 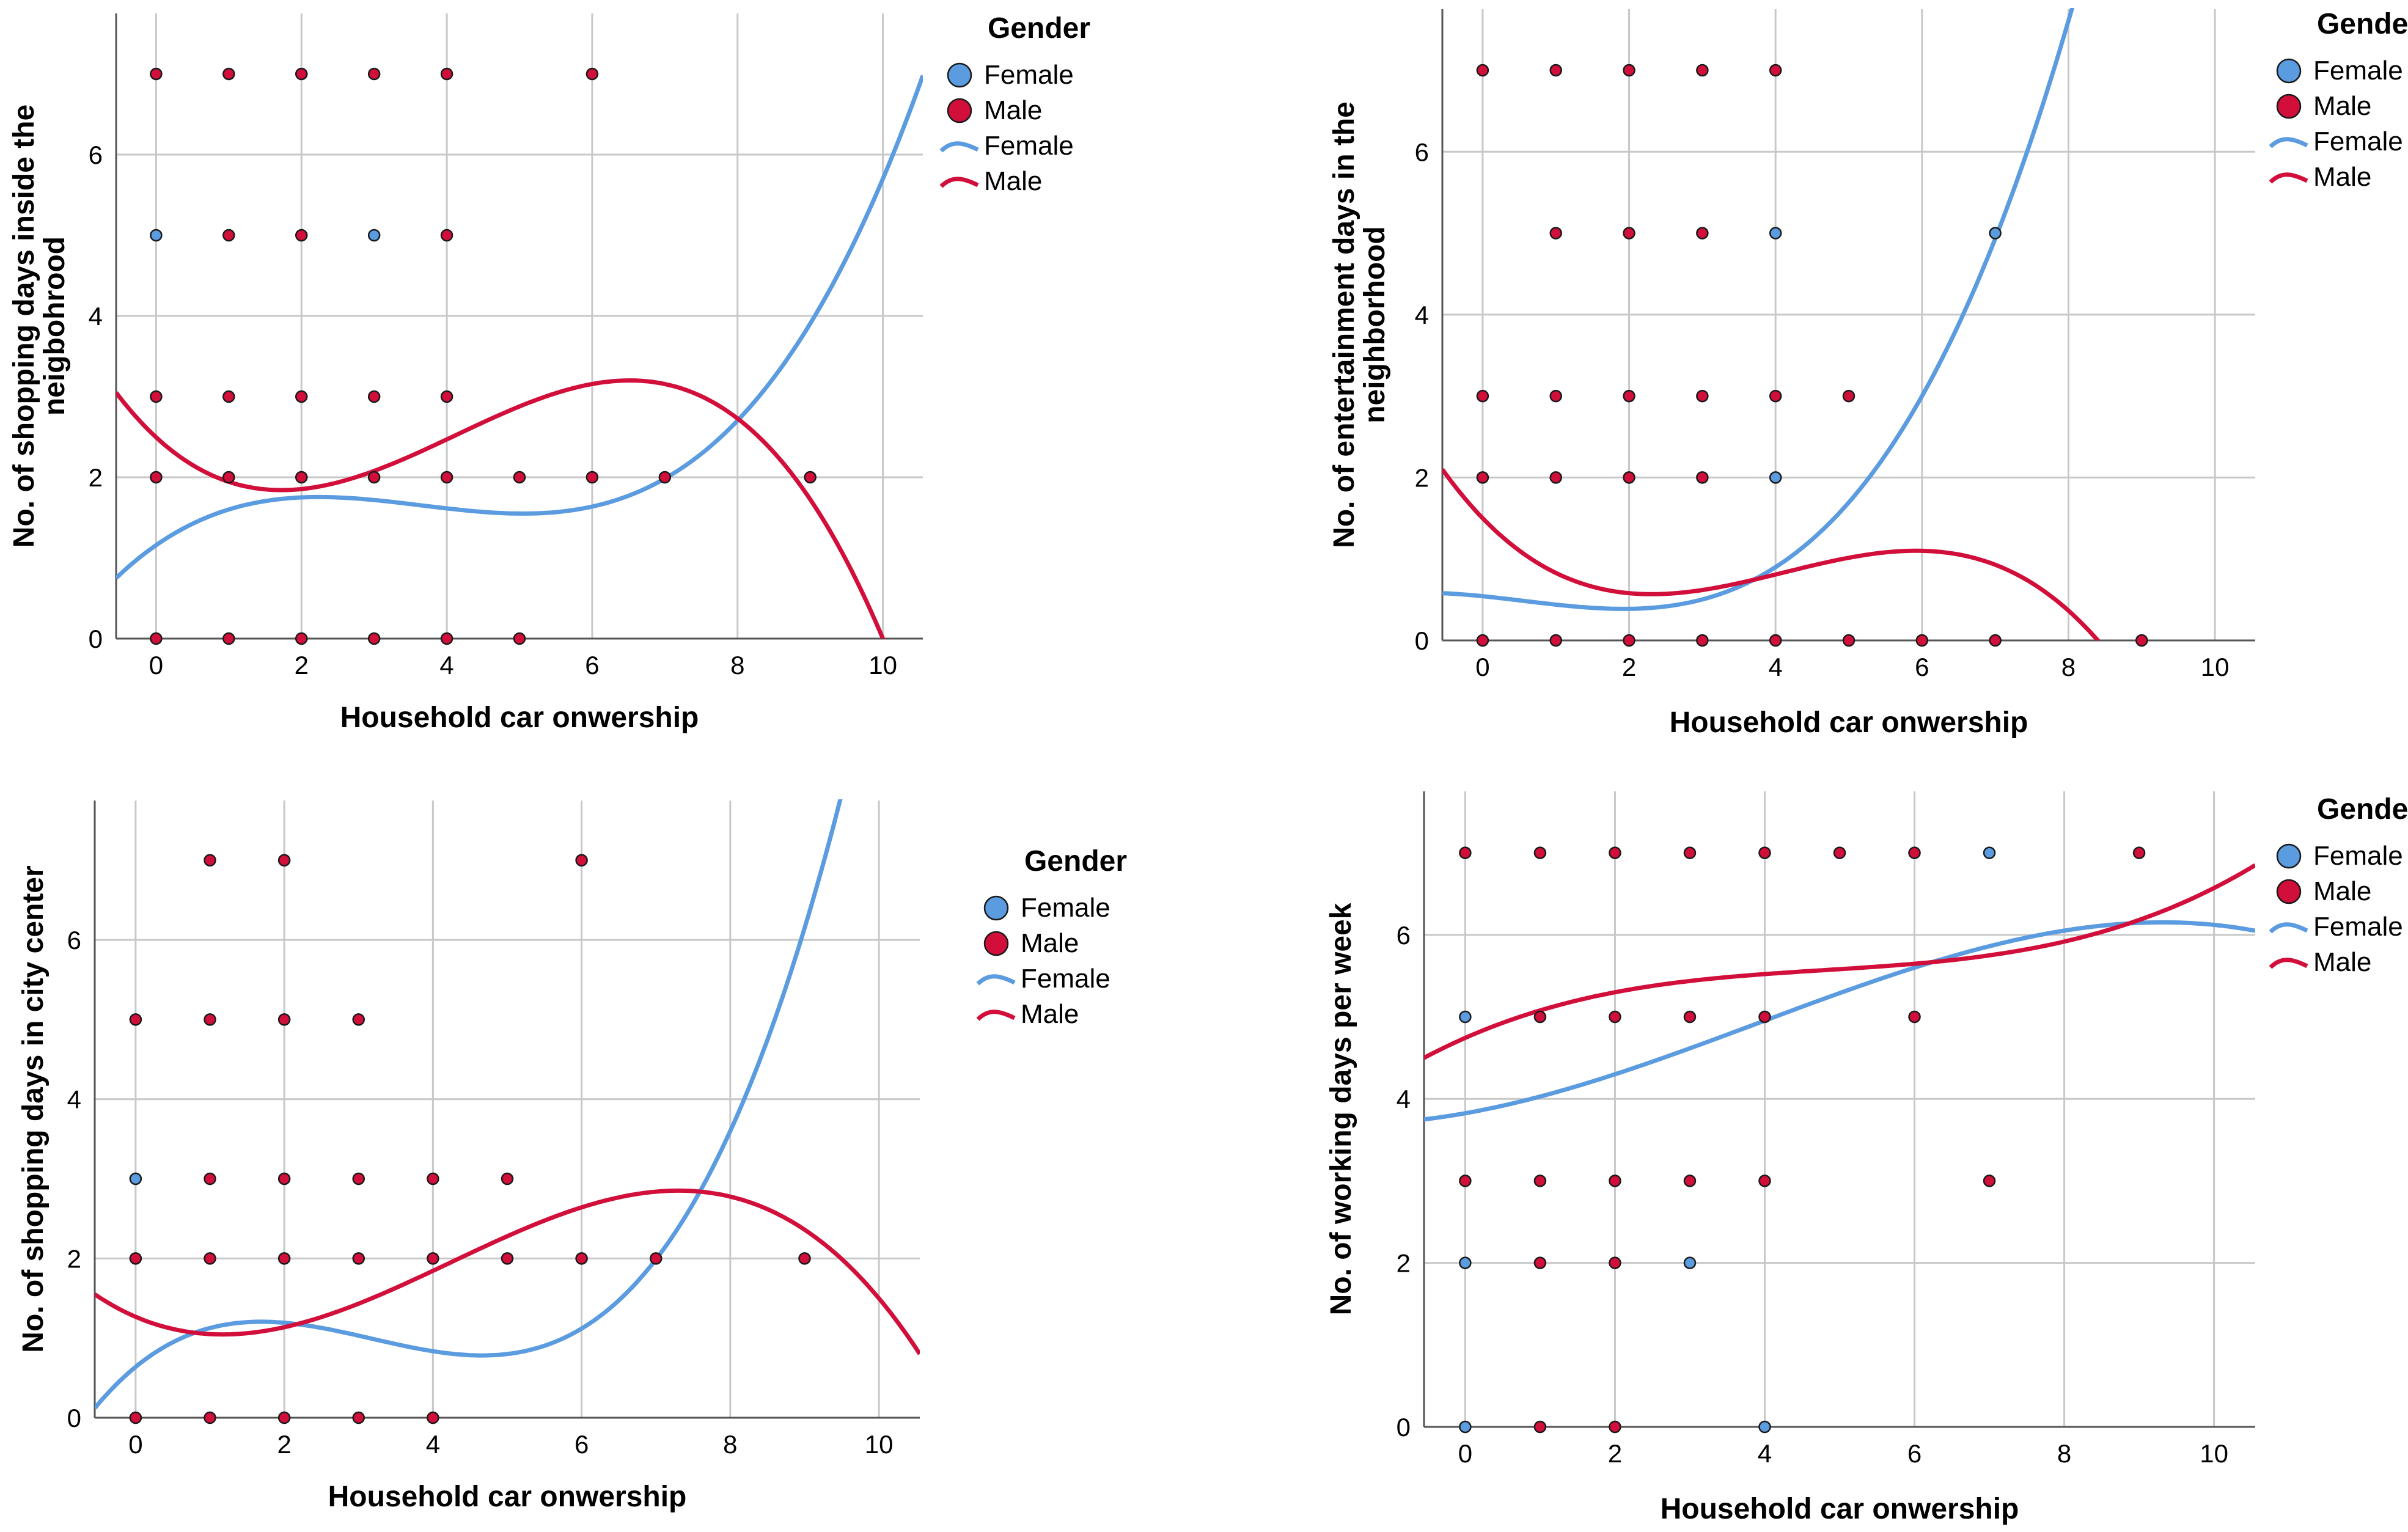 What do you see at coordinates (1404, 1099) in the screenshot?
I see `y-tick-label: 4` at bounding box center [1404, 1099].